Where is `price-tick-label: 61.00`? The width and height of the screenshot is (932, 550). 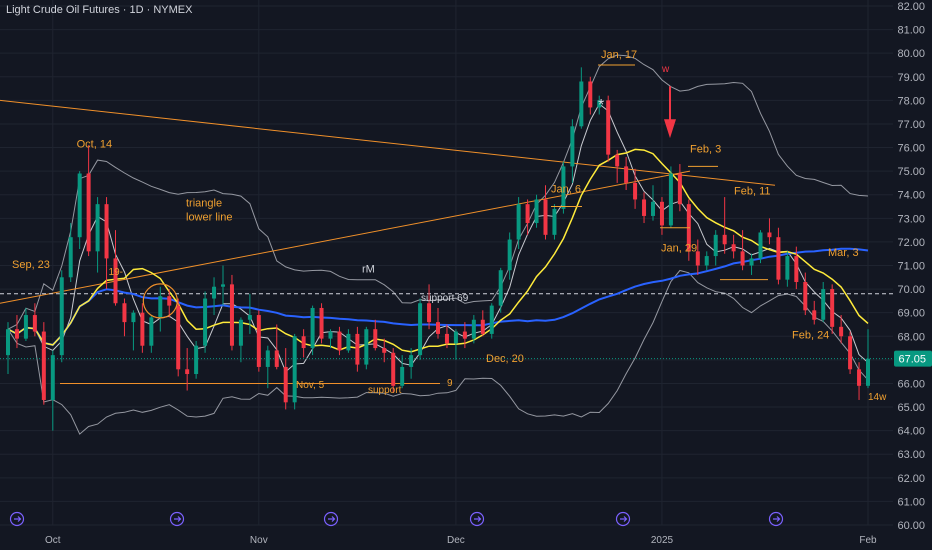
price-tick-label: 61.00 is located at coordinates (911, 502).